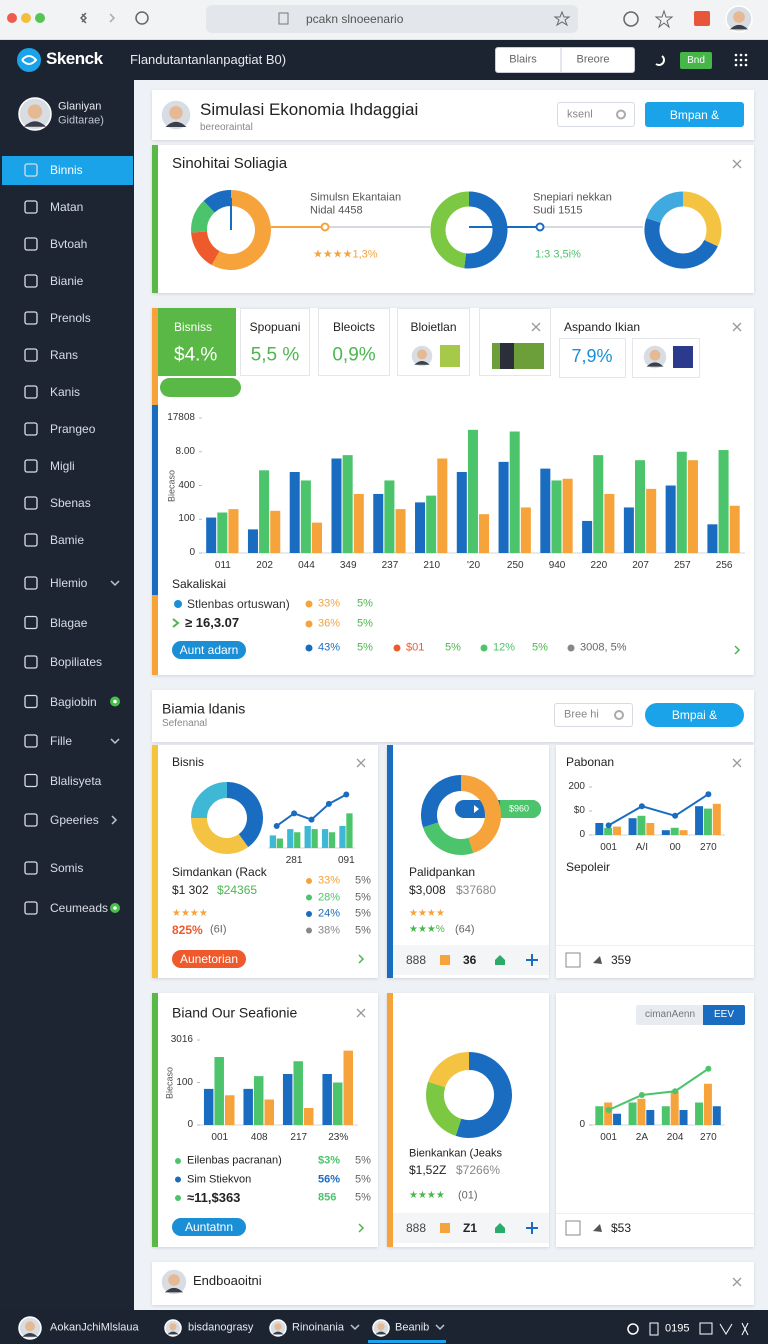 The height and width of the screenshot is (1344, 768). I want to click on nav-item: Bagiobin, so click(73, 701).